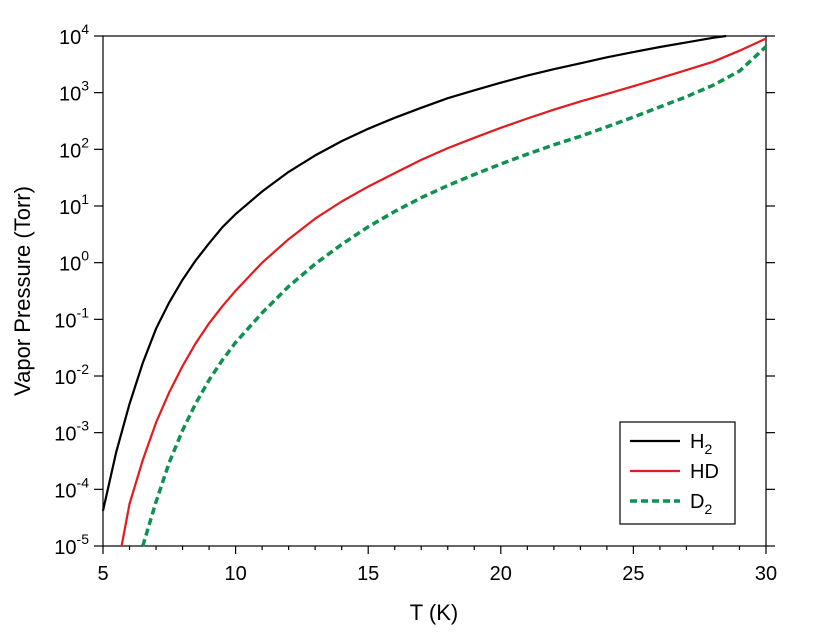 This screenshot has width=830, height=634. I want to click on y-tick-label: 10², so click(74, 148).